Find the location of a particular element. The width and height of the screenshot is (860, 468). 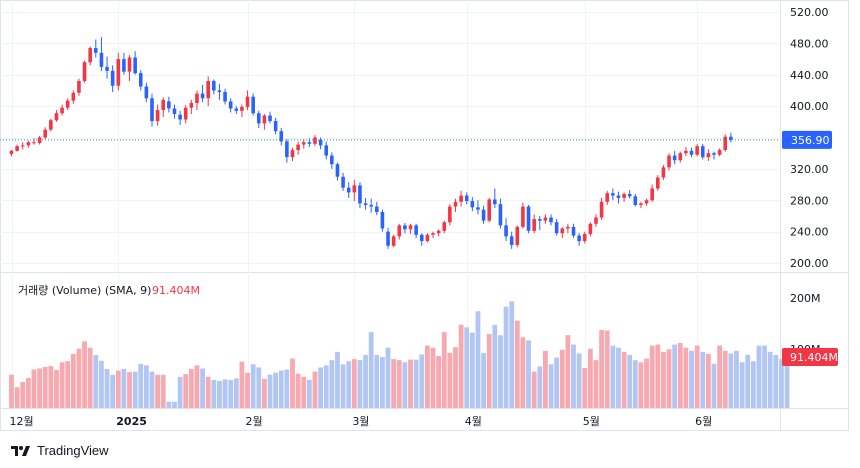

volume-tick-label: 200M is located at coordinates (805, 298).